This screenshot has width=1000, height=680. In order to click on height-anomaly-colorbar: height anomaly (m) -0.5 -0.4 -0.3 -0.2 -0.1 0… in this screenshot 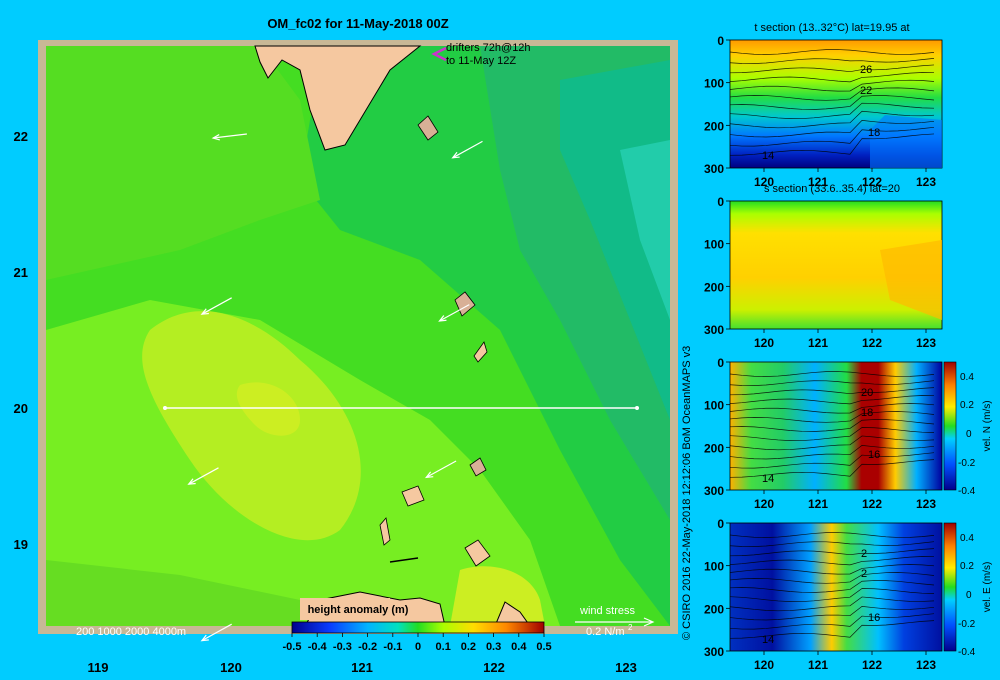, I will do `click(417, 625)`.